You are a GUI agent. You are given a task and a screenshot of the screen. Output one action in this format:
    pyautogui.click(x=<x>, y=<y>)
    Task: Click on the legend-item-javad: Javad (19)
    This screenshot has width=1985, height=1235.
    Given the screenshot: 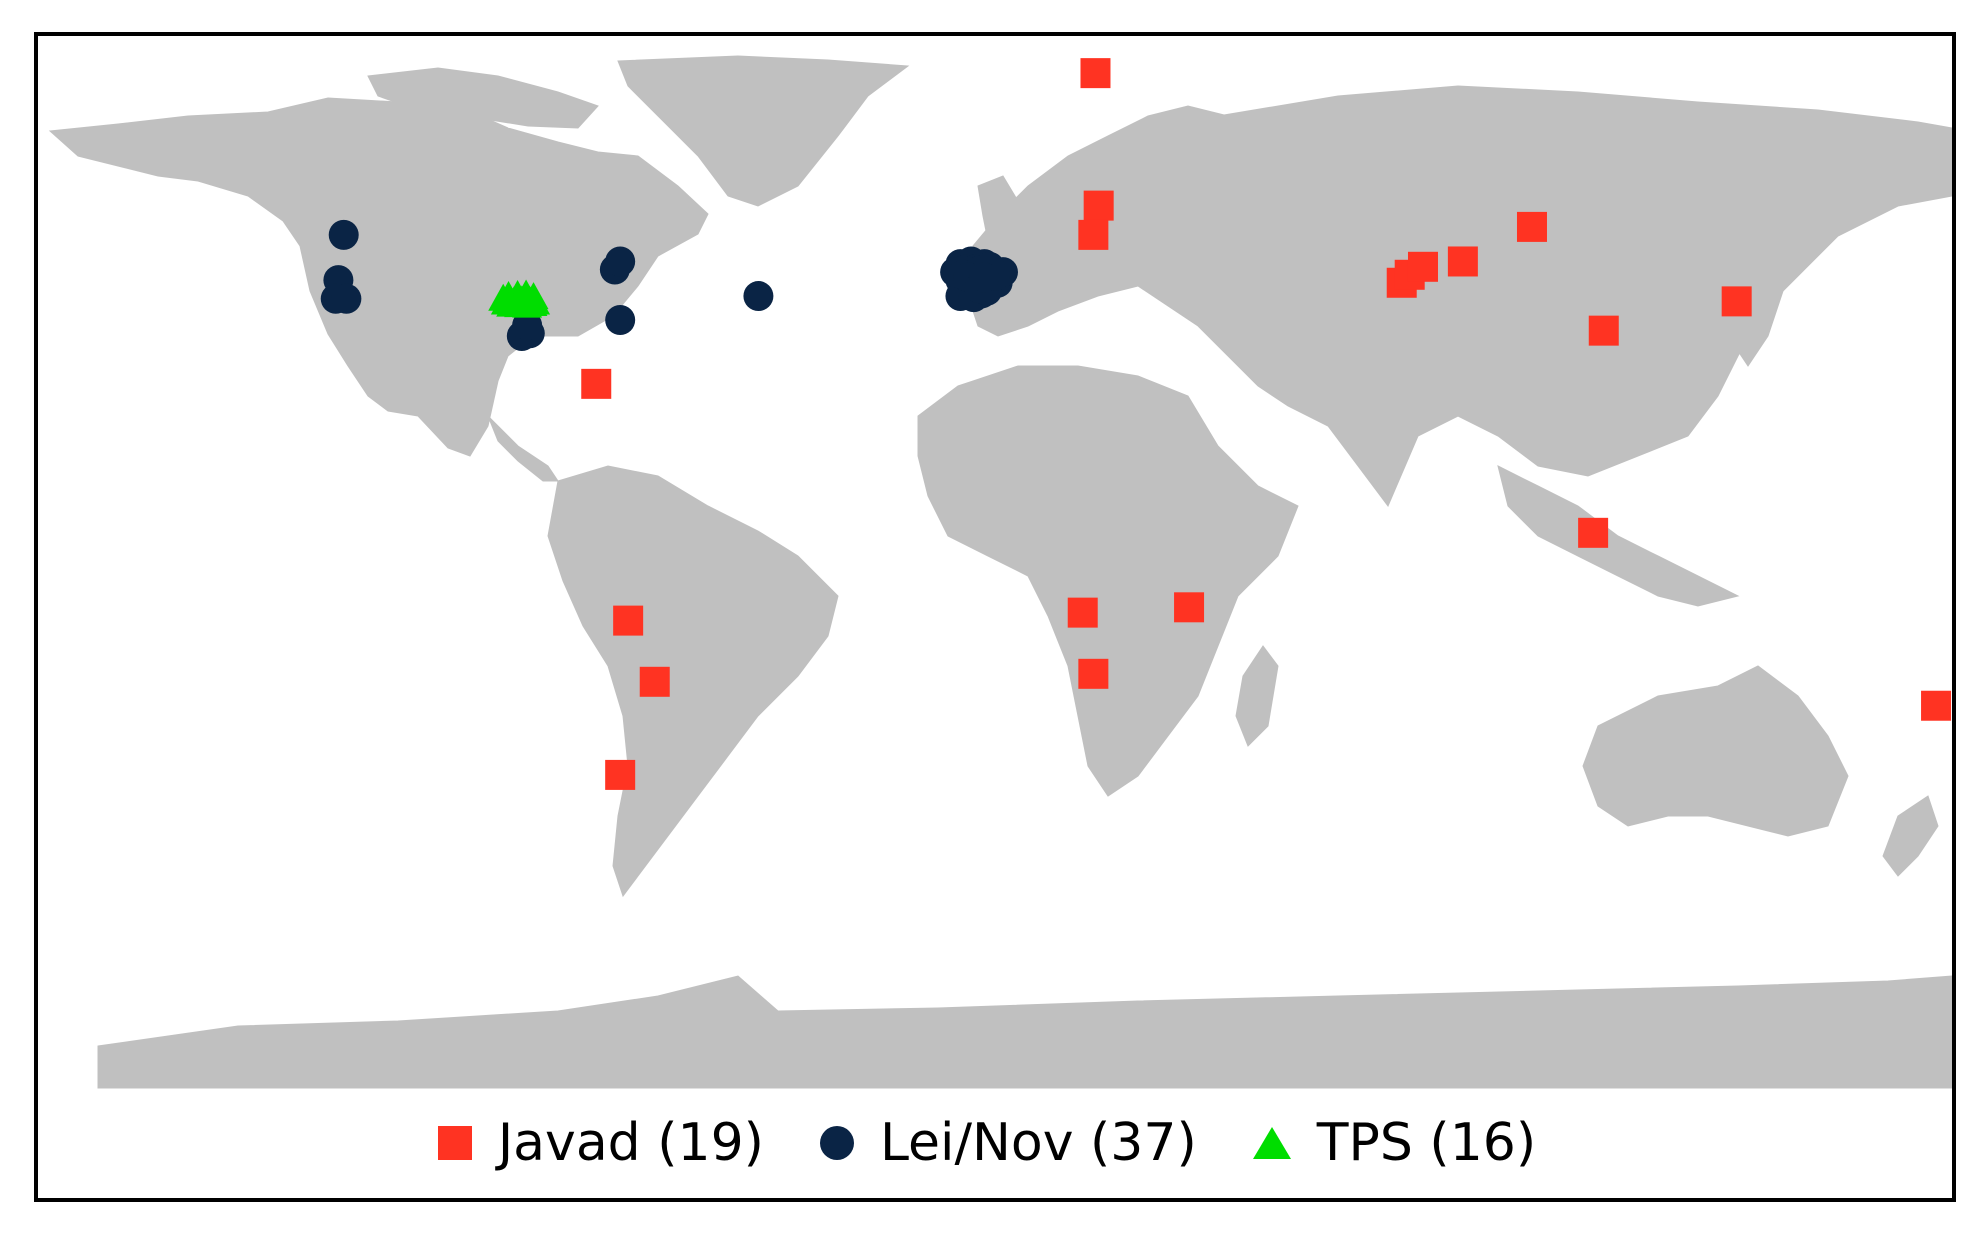 What is the action you would take?
    pyautogui.click(x=600, y=1143)
    